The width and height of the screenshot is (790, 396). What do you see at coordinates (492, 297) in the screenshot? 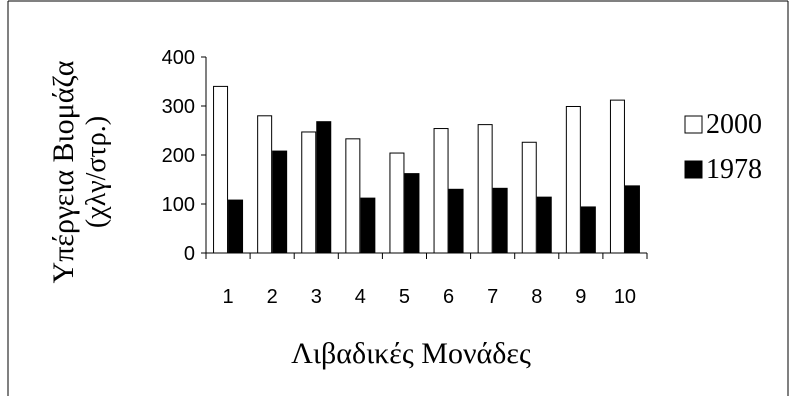
I see `x-tick-label: 7` at bounding box center [492, 297].